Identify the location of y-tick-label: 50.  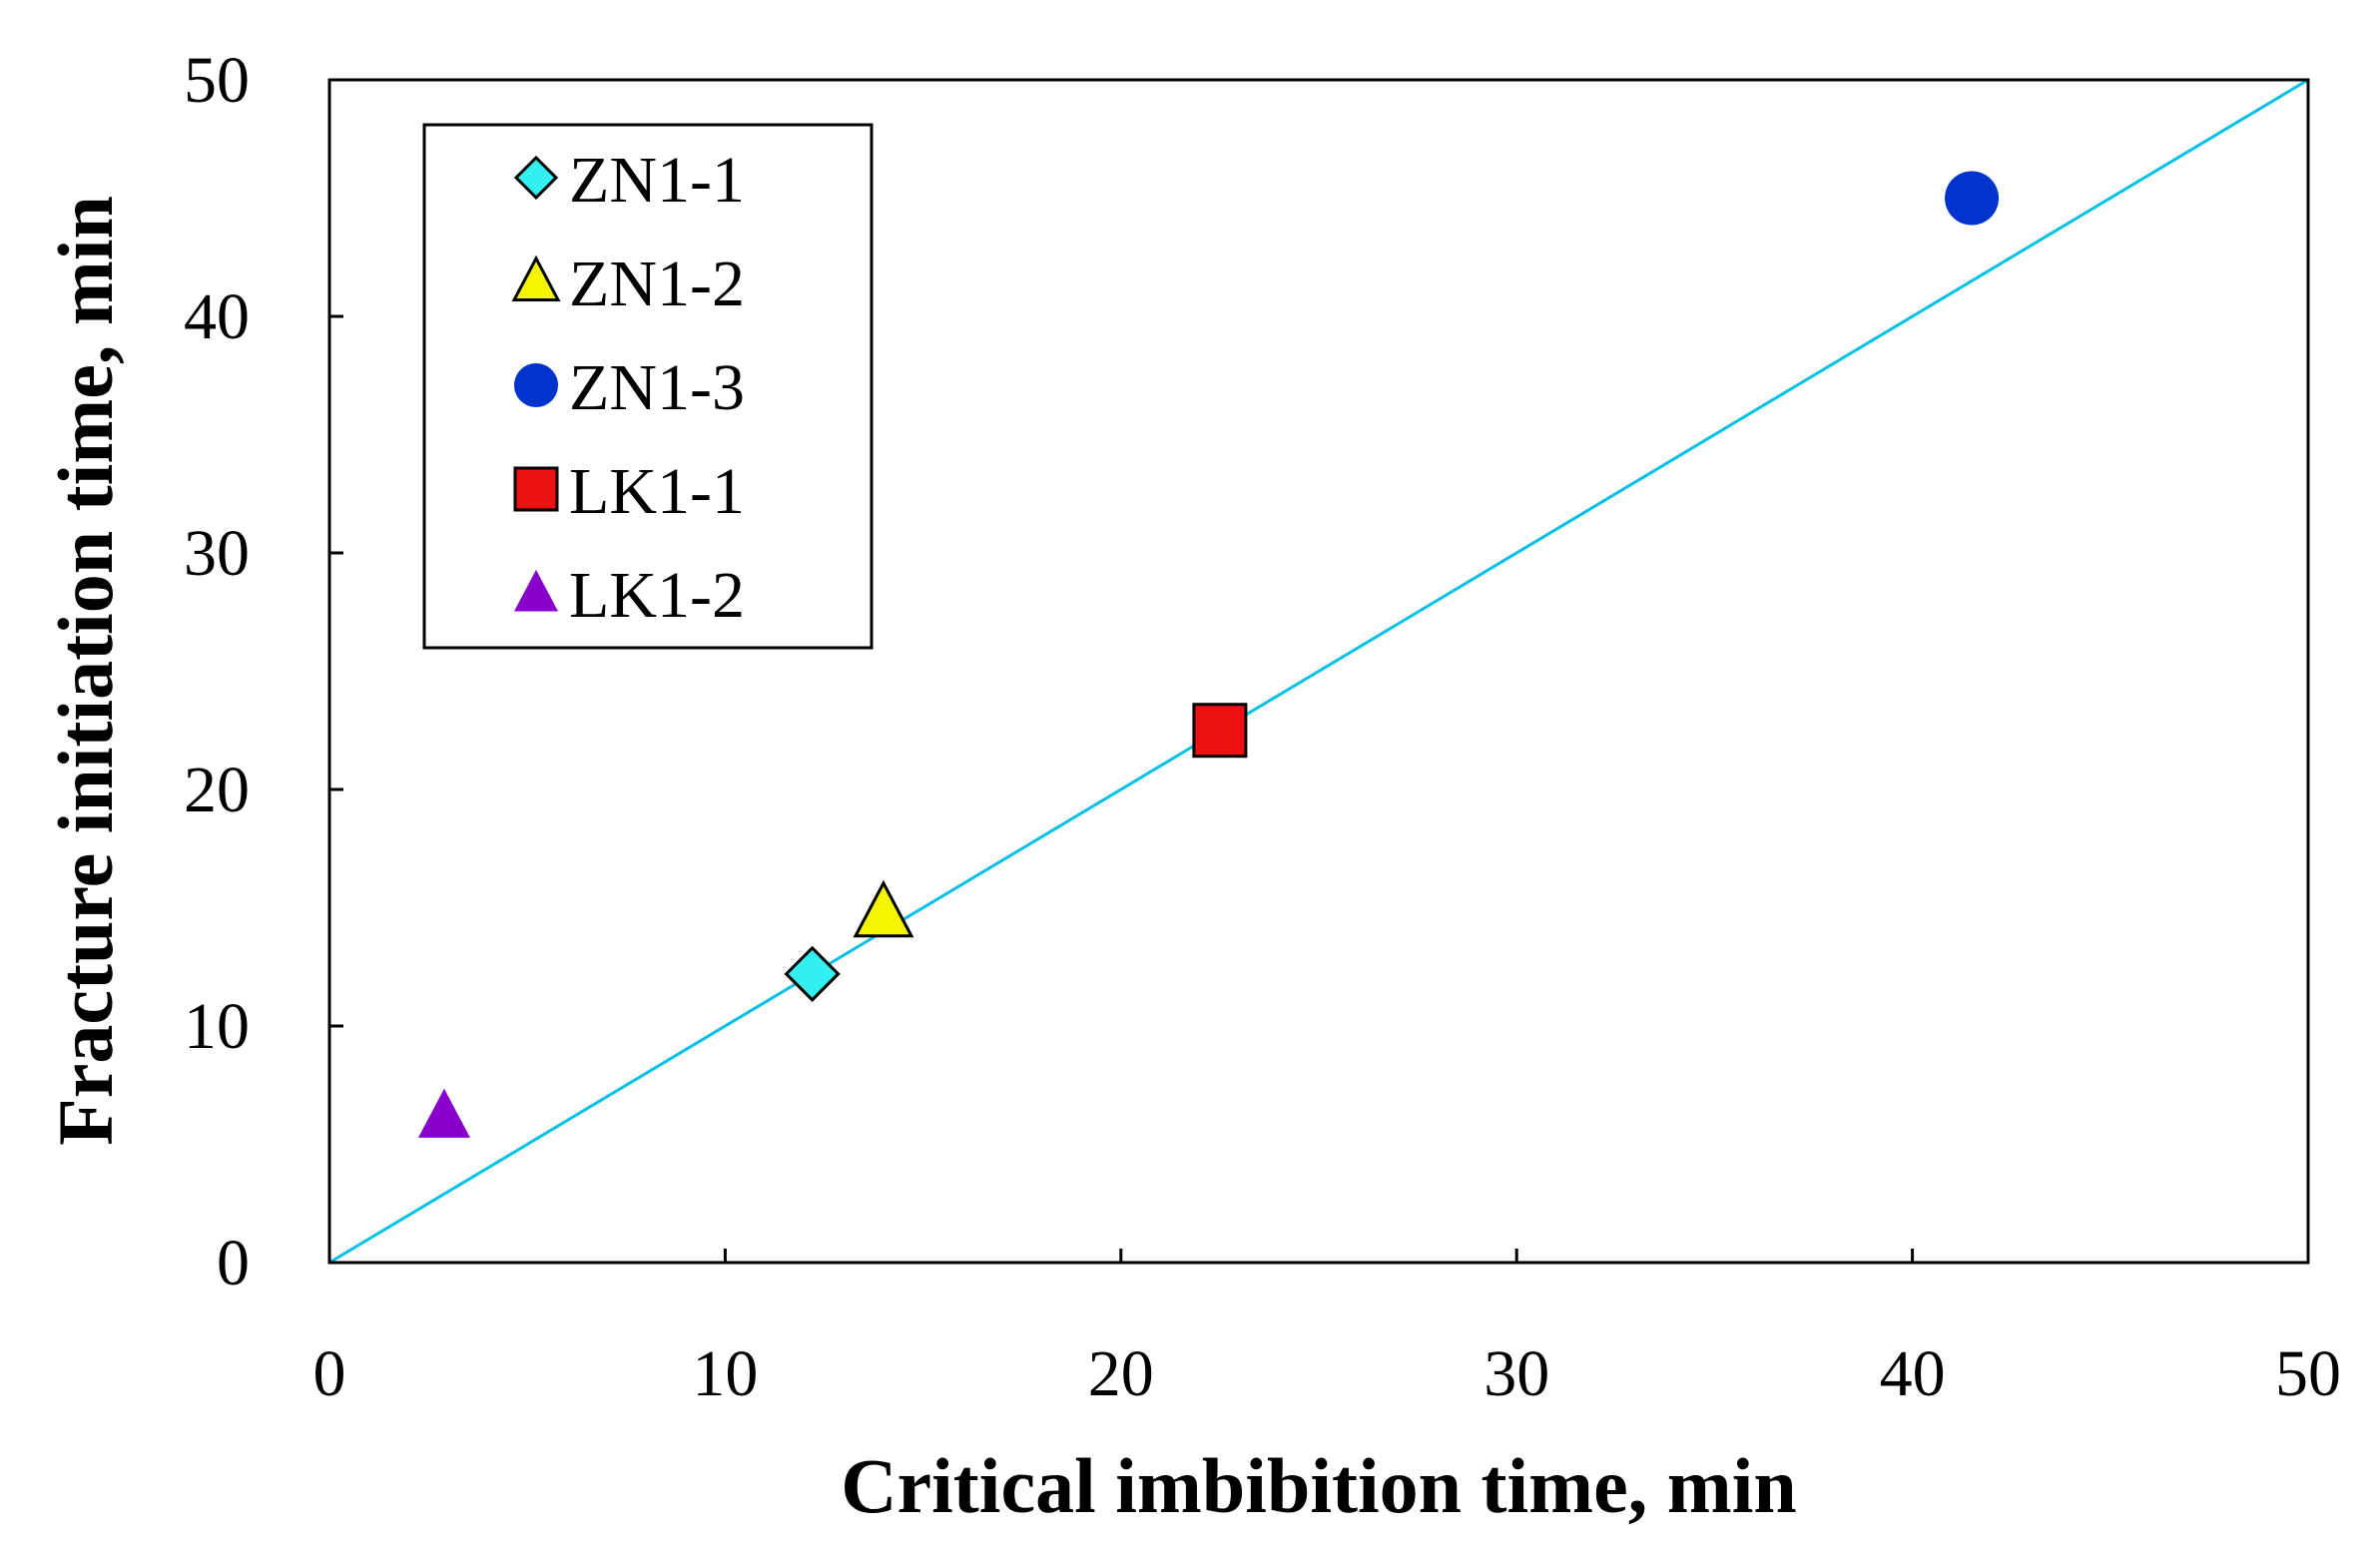
(217, 80).